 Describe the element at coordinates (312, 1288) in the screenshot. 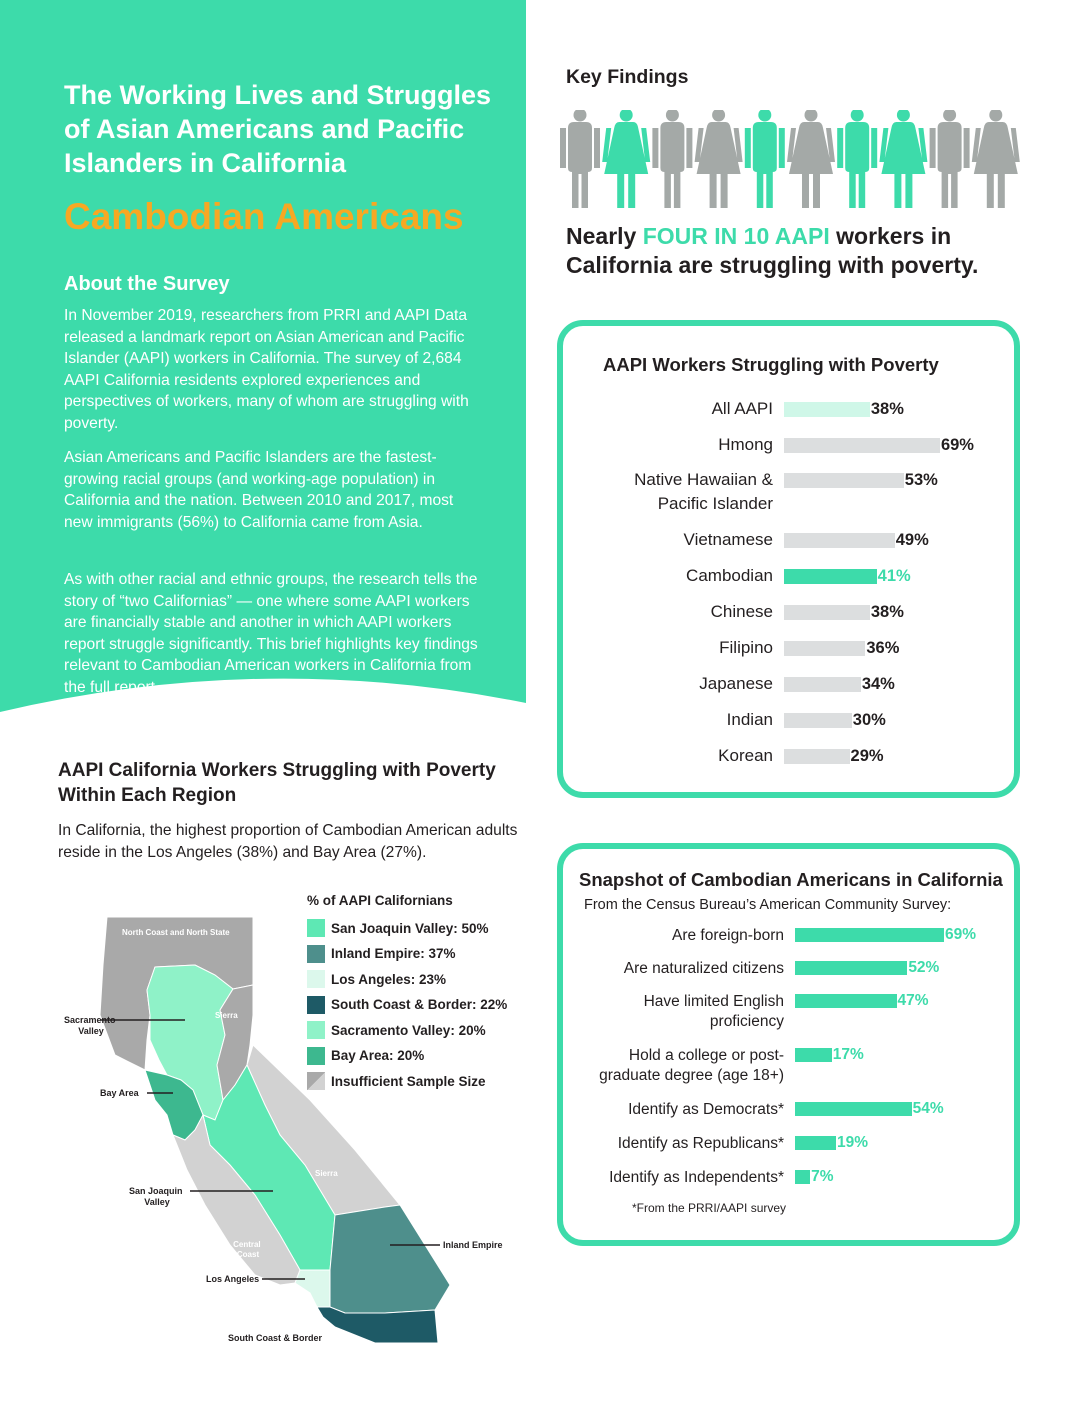

I see `map-region-los-angeles` at that location.